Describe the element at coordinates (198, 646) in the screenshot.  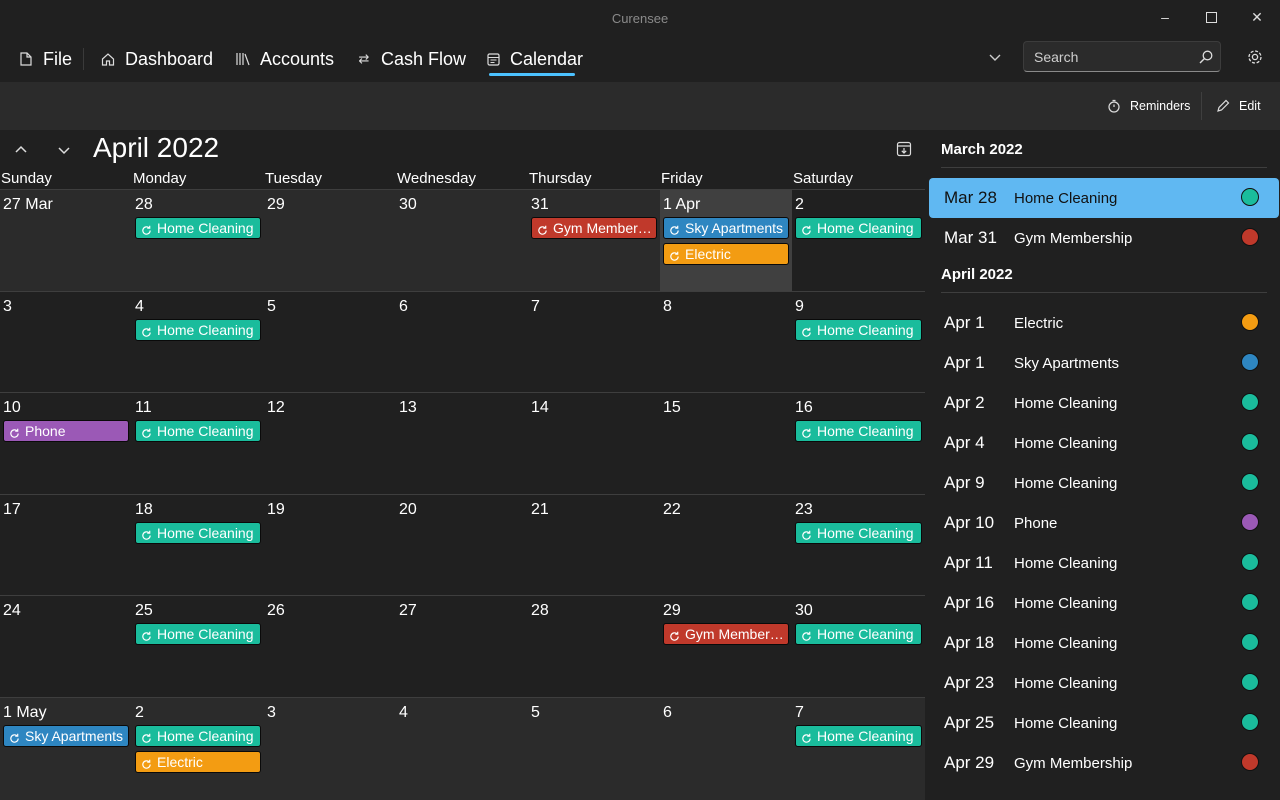
I see `day-cell: 25 Home Cleaning` at that location.